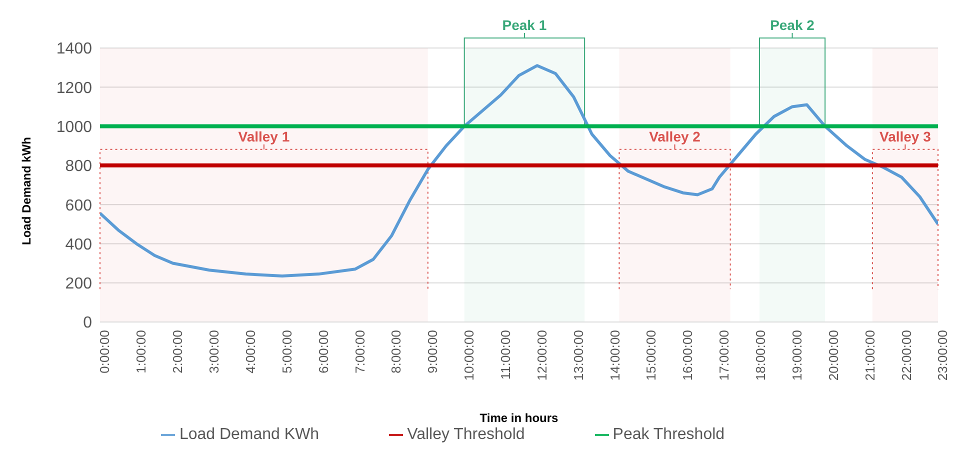 This screenshot has height=452, width=964. I want to click on x-tick-label: 21:00:00, so click(870, 355).